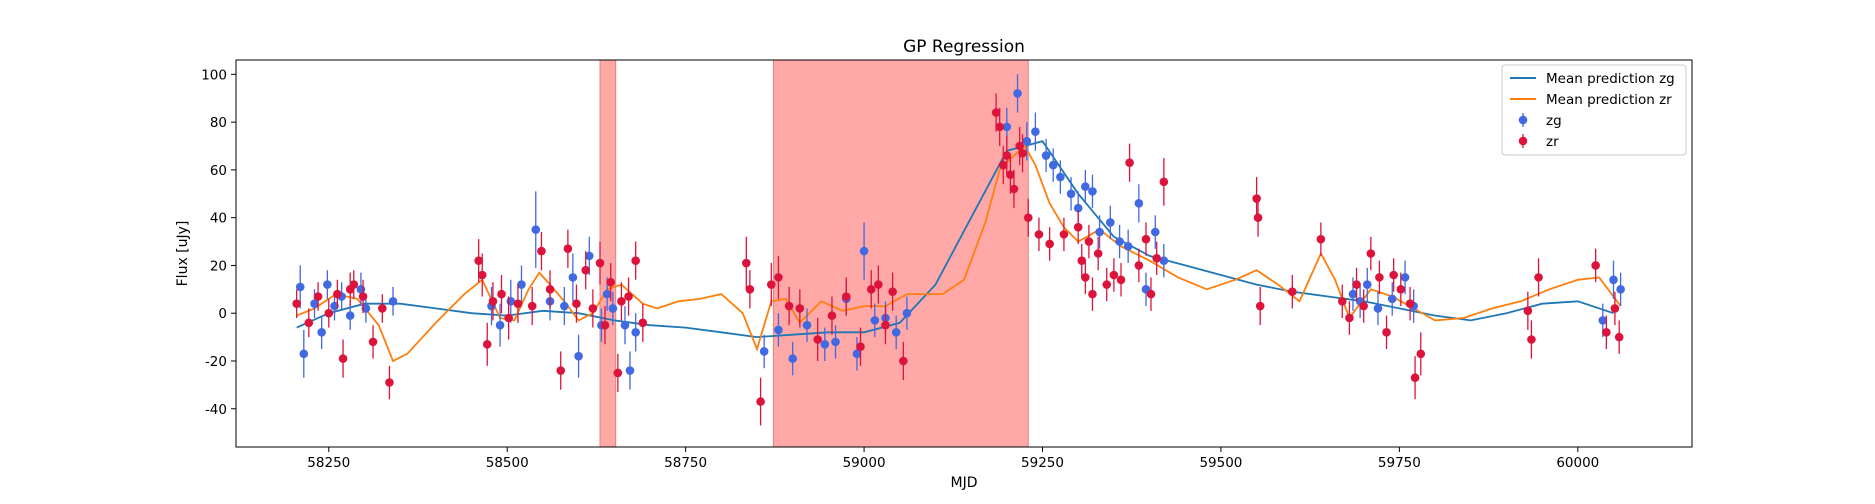 The width and height of the screenshot is (1875, 504). Describe the element at coordinates (216, 362) in the screenshot. I see `y-tick-label: -20` at that location.